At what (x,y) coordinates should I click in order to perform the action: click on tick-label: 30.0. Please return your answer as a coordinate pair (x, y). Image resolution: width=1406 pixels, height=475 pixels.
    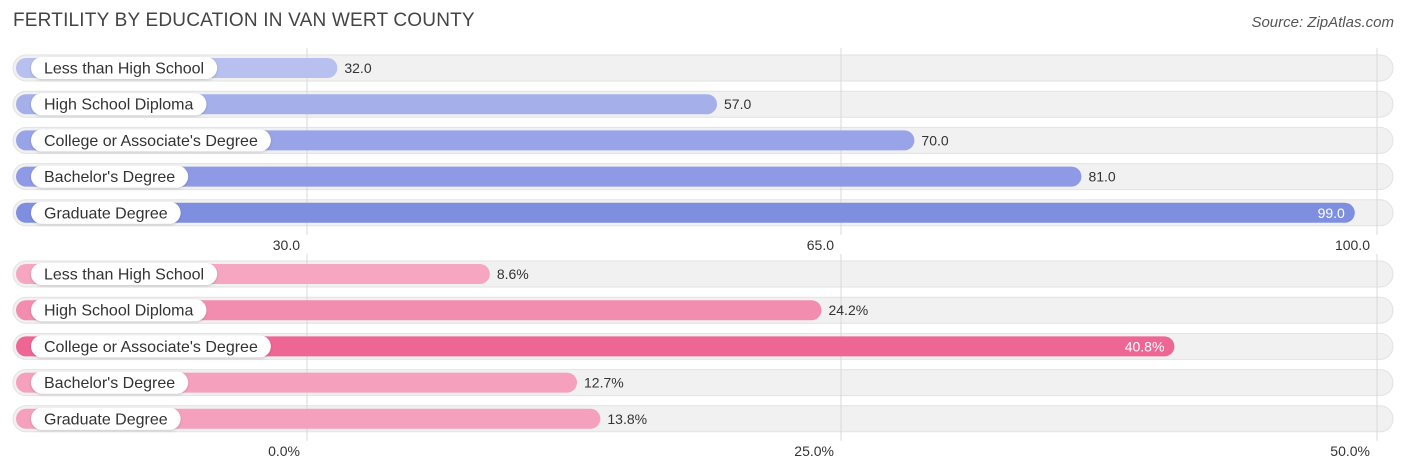
    Looking at the image, I should click on (286, 245).